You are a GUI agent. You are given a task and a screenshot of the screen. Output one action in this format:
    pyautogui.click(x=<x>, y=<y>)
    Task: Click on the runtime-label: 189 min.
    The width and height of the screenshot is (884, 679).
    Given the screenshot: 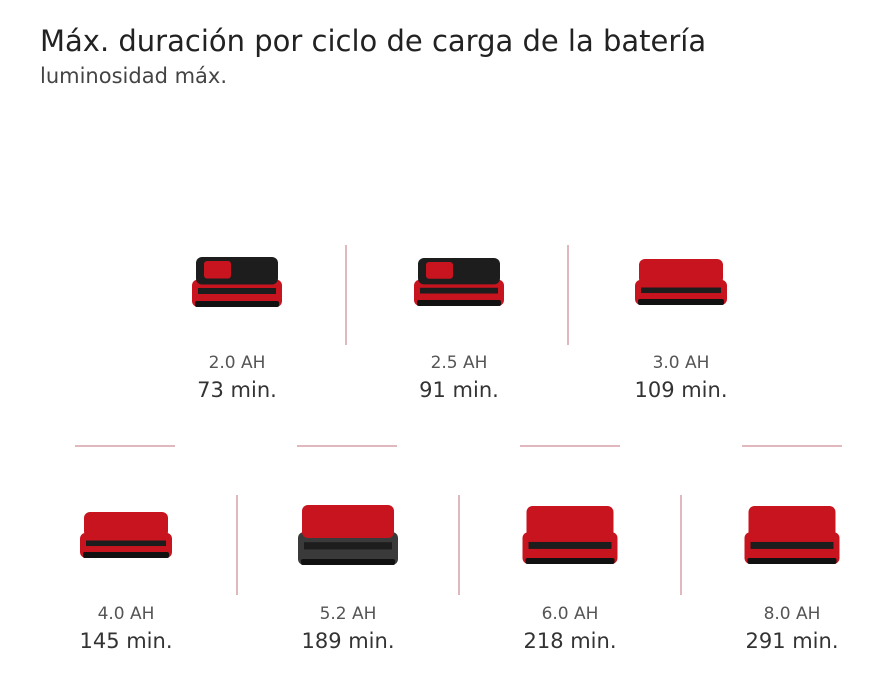 What is the action you would take?
    pyautogui.click(x=347, y=641)
    